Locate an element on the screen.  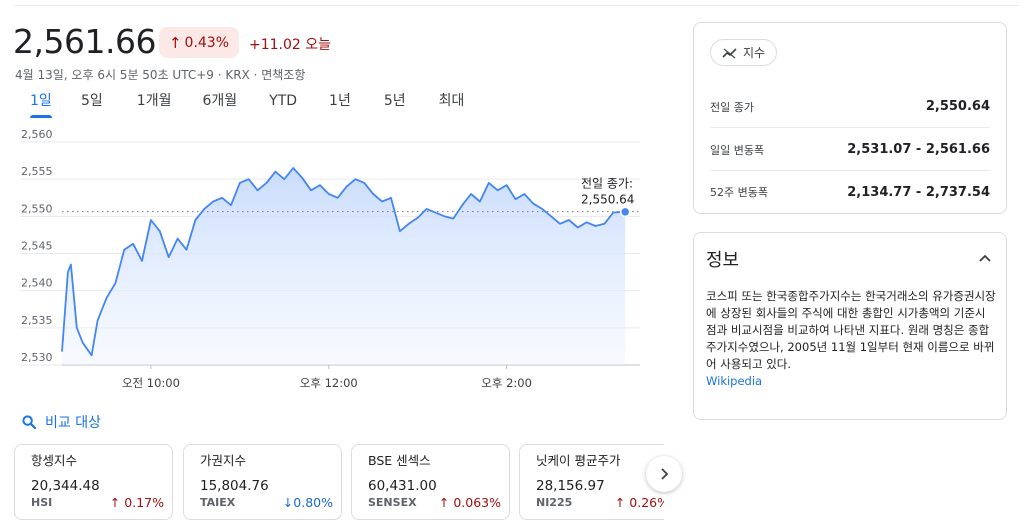
tab-label: 5년 is located at coordinates (394, 101).